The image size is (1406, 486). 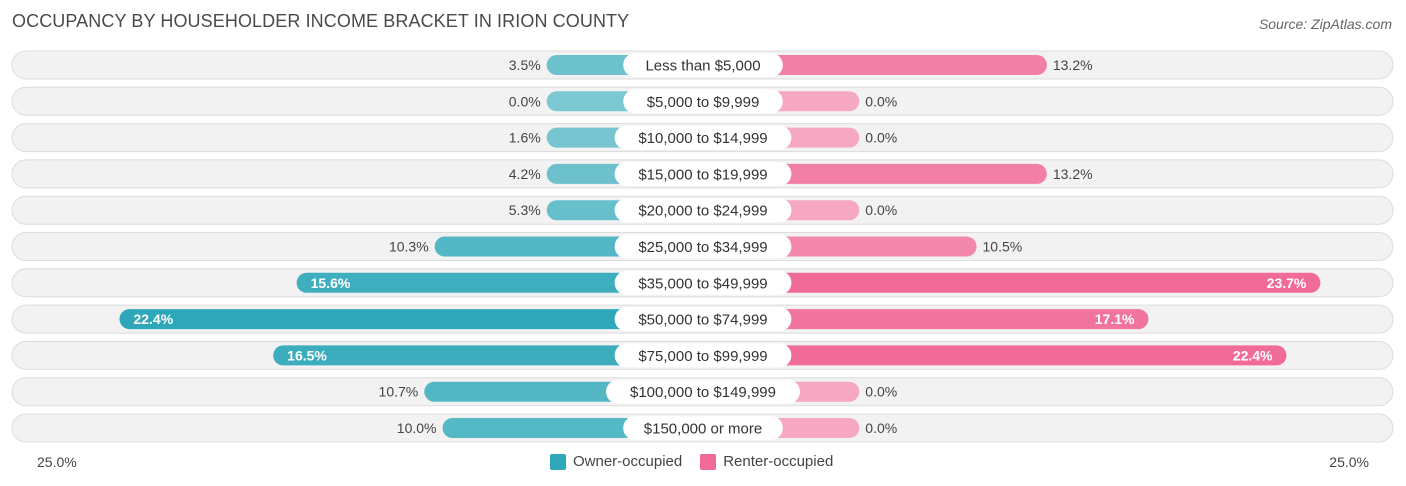 I want to click on category-label: $5,000 to $9,999, so click(x=703, y=102).